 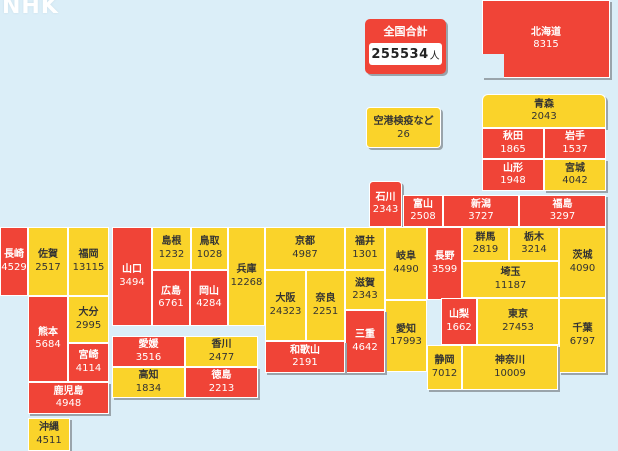 I want to click on airport-quarantine-box: 空港検疫など 26, so click(x=403, y=127).